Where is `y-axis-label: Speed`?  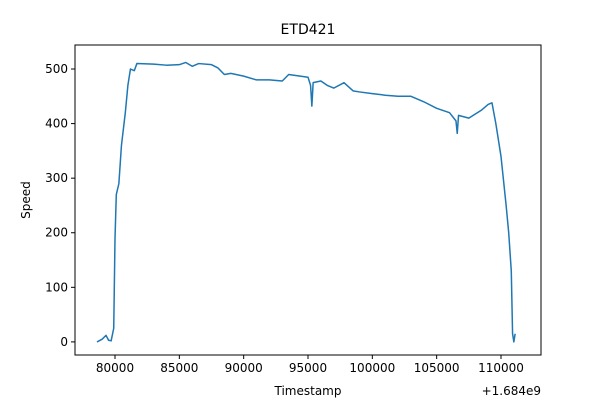 y-axis-label: Speed is located at coordinates (26, 200).